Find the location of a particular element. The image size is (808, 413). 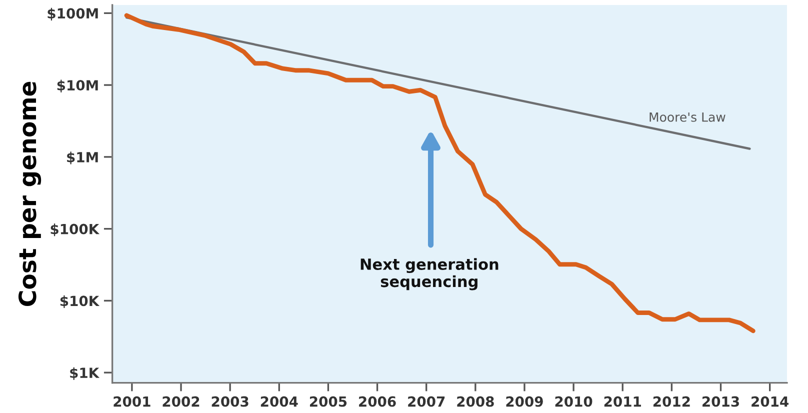

x-tick-label: 2001 is located at coordinates (132, 401).